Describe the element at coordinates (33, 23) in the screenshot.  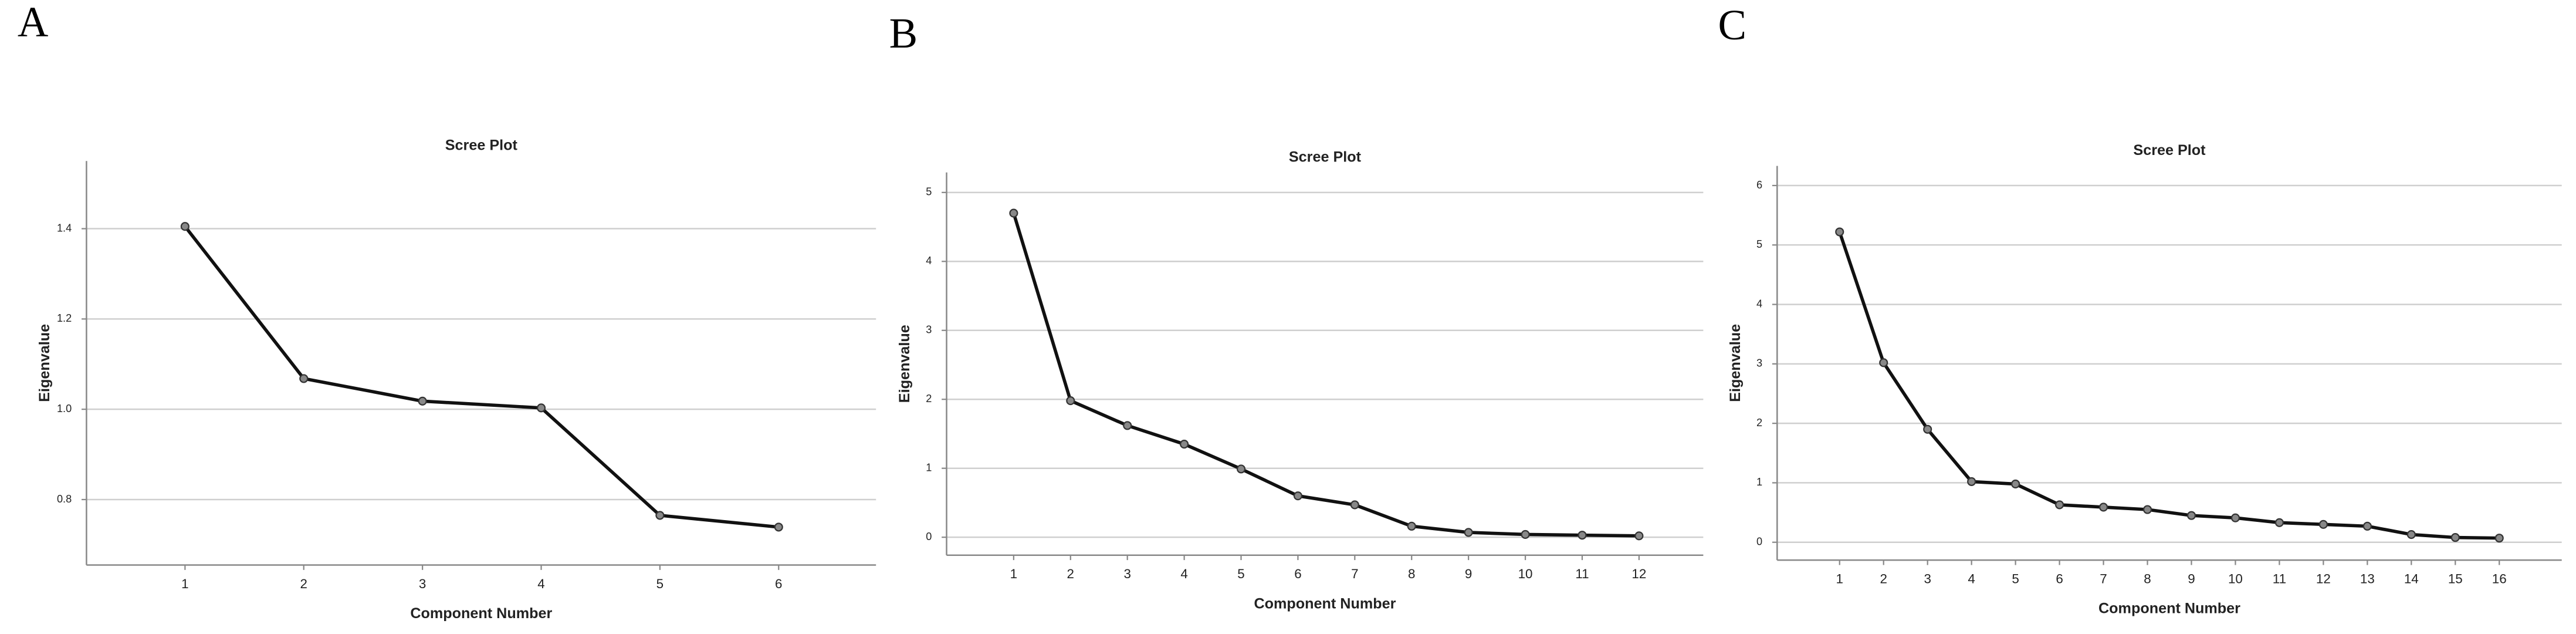
I see `panel-label: A` at that location.